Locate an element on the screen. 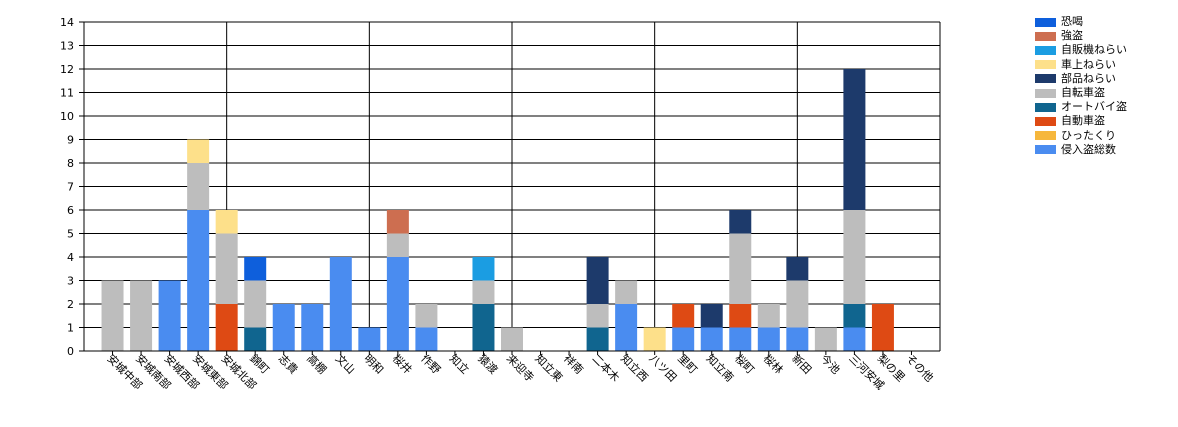 This screenshot has height=427, width=1178. x-tick-label: 知立西 is located at coordinates (634, 367).